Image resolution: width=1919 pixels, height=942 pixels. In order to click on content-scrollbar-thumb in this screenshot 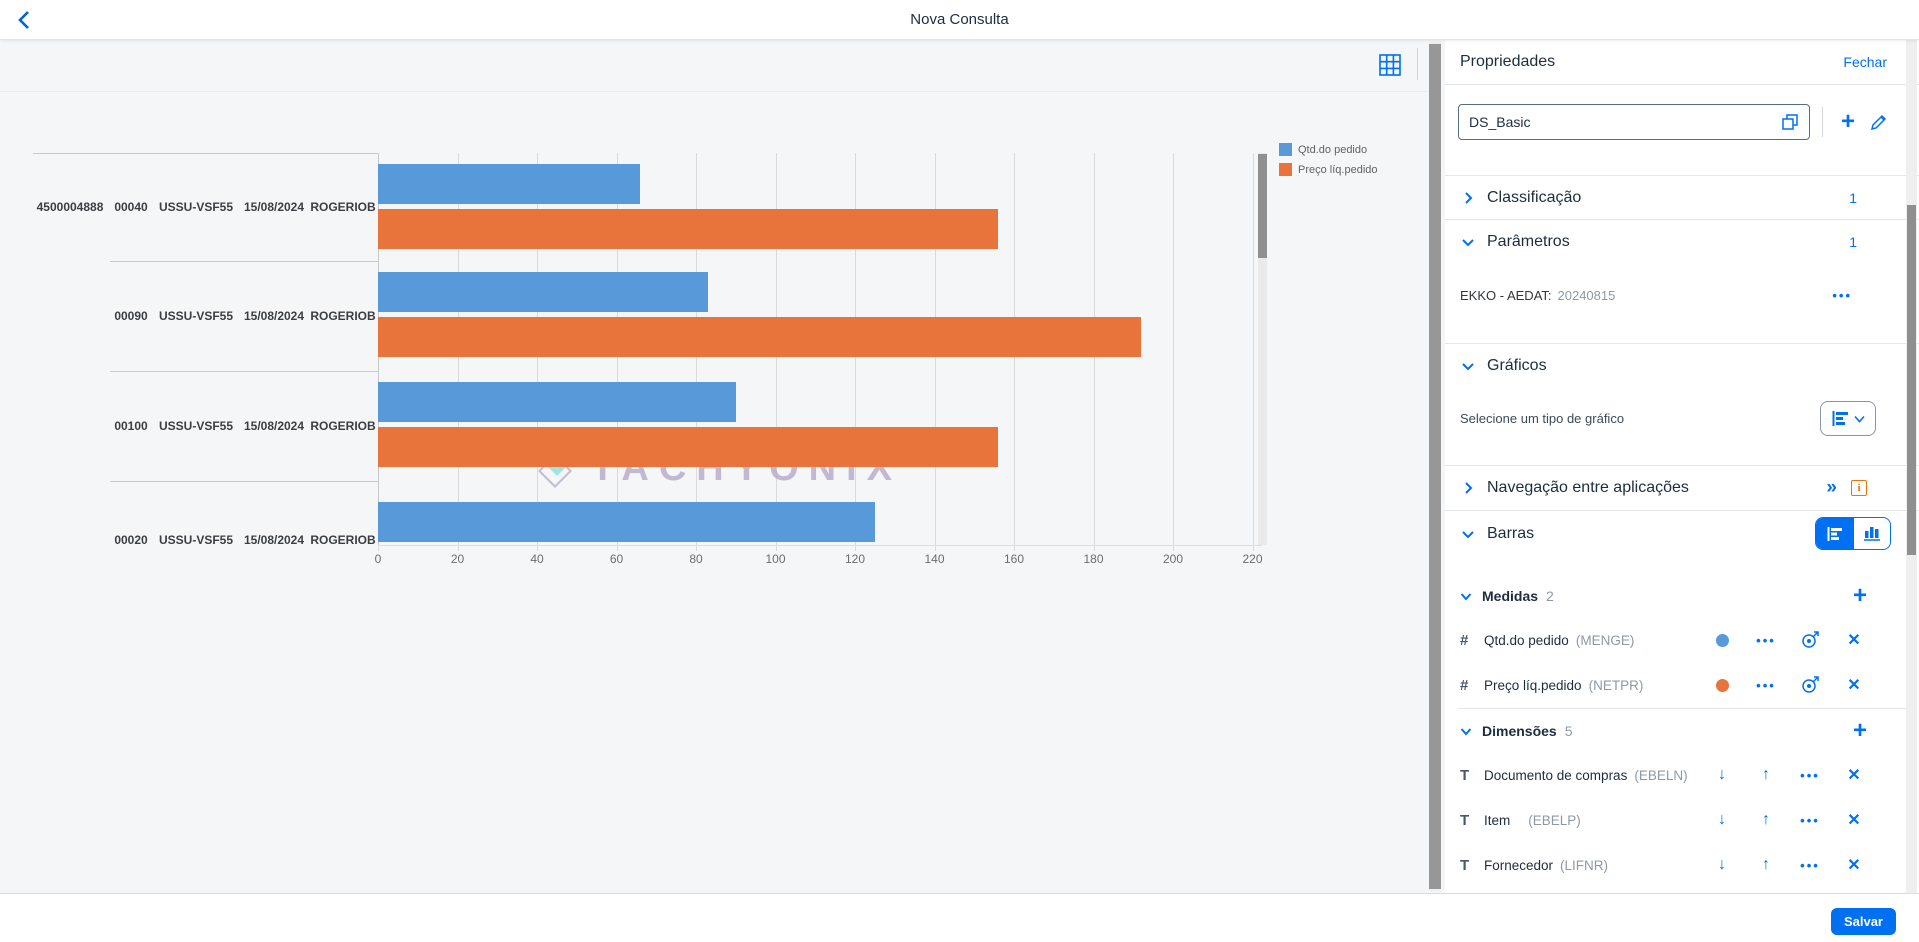, I will do `click(1435, 466)`.